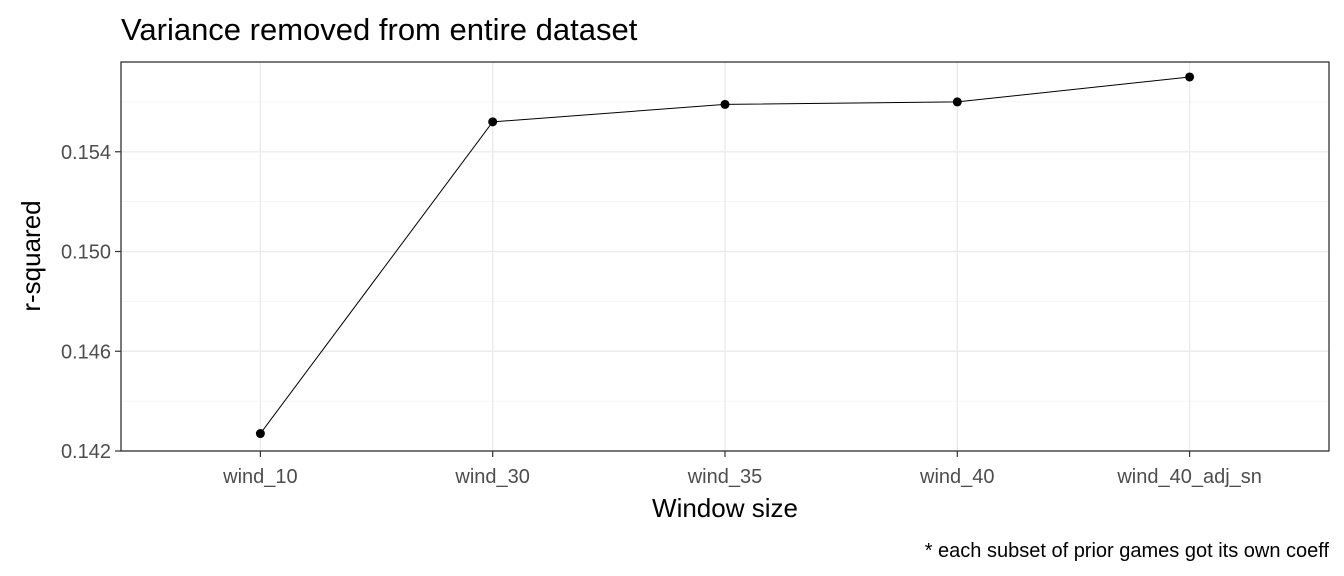  Describe the element at coordinates (31, 255) in the screenshot. I see `y-axis-title: r-squared` at that location.